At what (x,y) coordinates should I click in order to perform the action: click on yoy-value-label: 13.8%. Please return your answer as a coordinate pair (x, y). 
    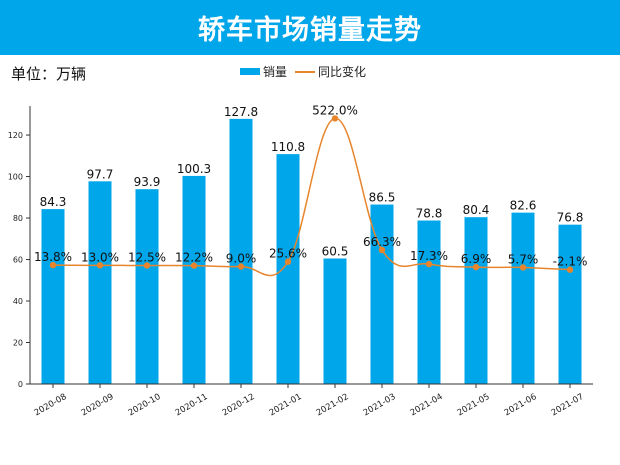
    Looking at the image, I should click on (53, 257).